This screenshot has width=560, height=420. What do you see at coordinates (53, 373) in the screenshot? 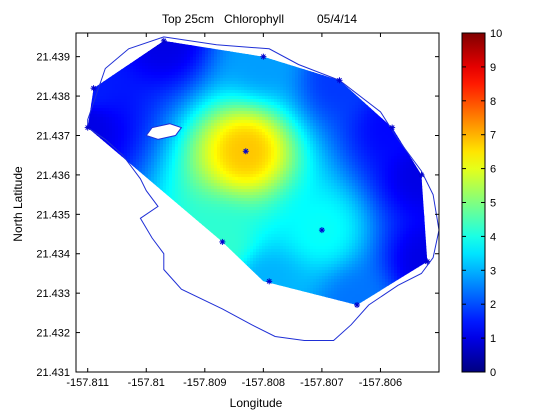
I see `y-tick-label: 21.431` at bounding box center [53, 373].